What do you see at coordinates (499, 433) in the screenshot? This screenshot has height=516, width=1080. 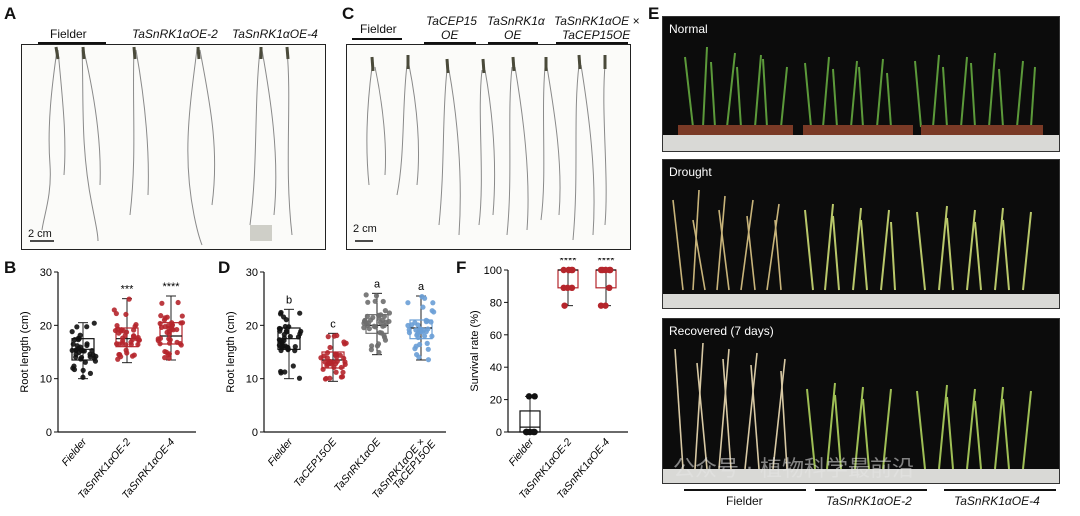 I see `panel-f-y-tick-label: 0` at bounding box center [499, 433].